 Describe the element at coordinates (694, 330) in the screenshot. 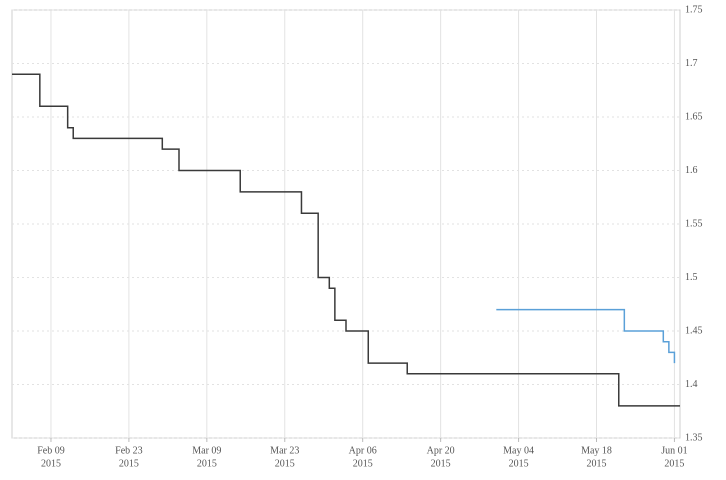

I see `y-tick-label: 1.45` at that location.